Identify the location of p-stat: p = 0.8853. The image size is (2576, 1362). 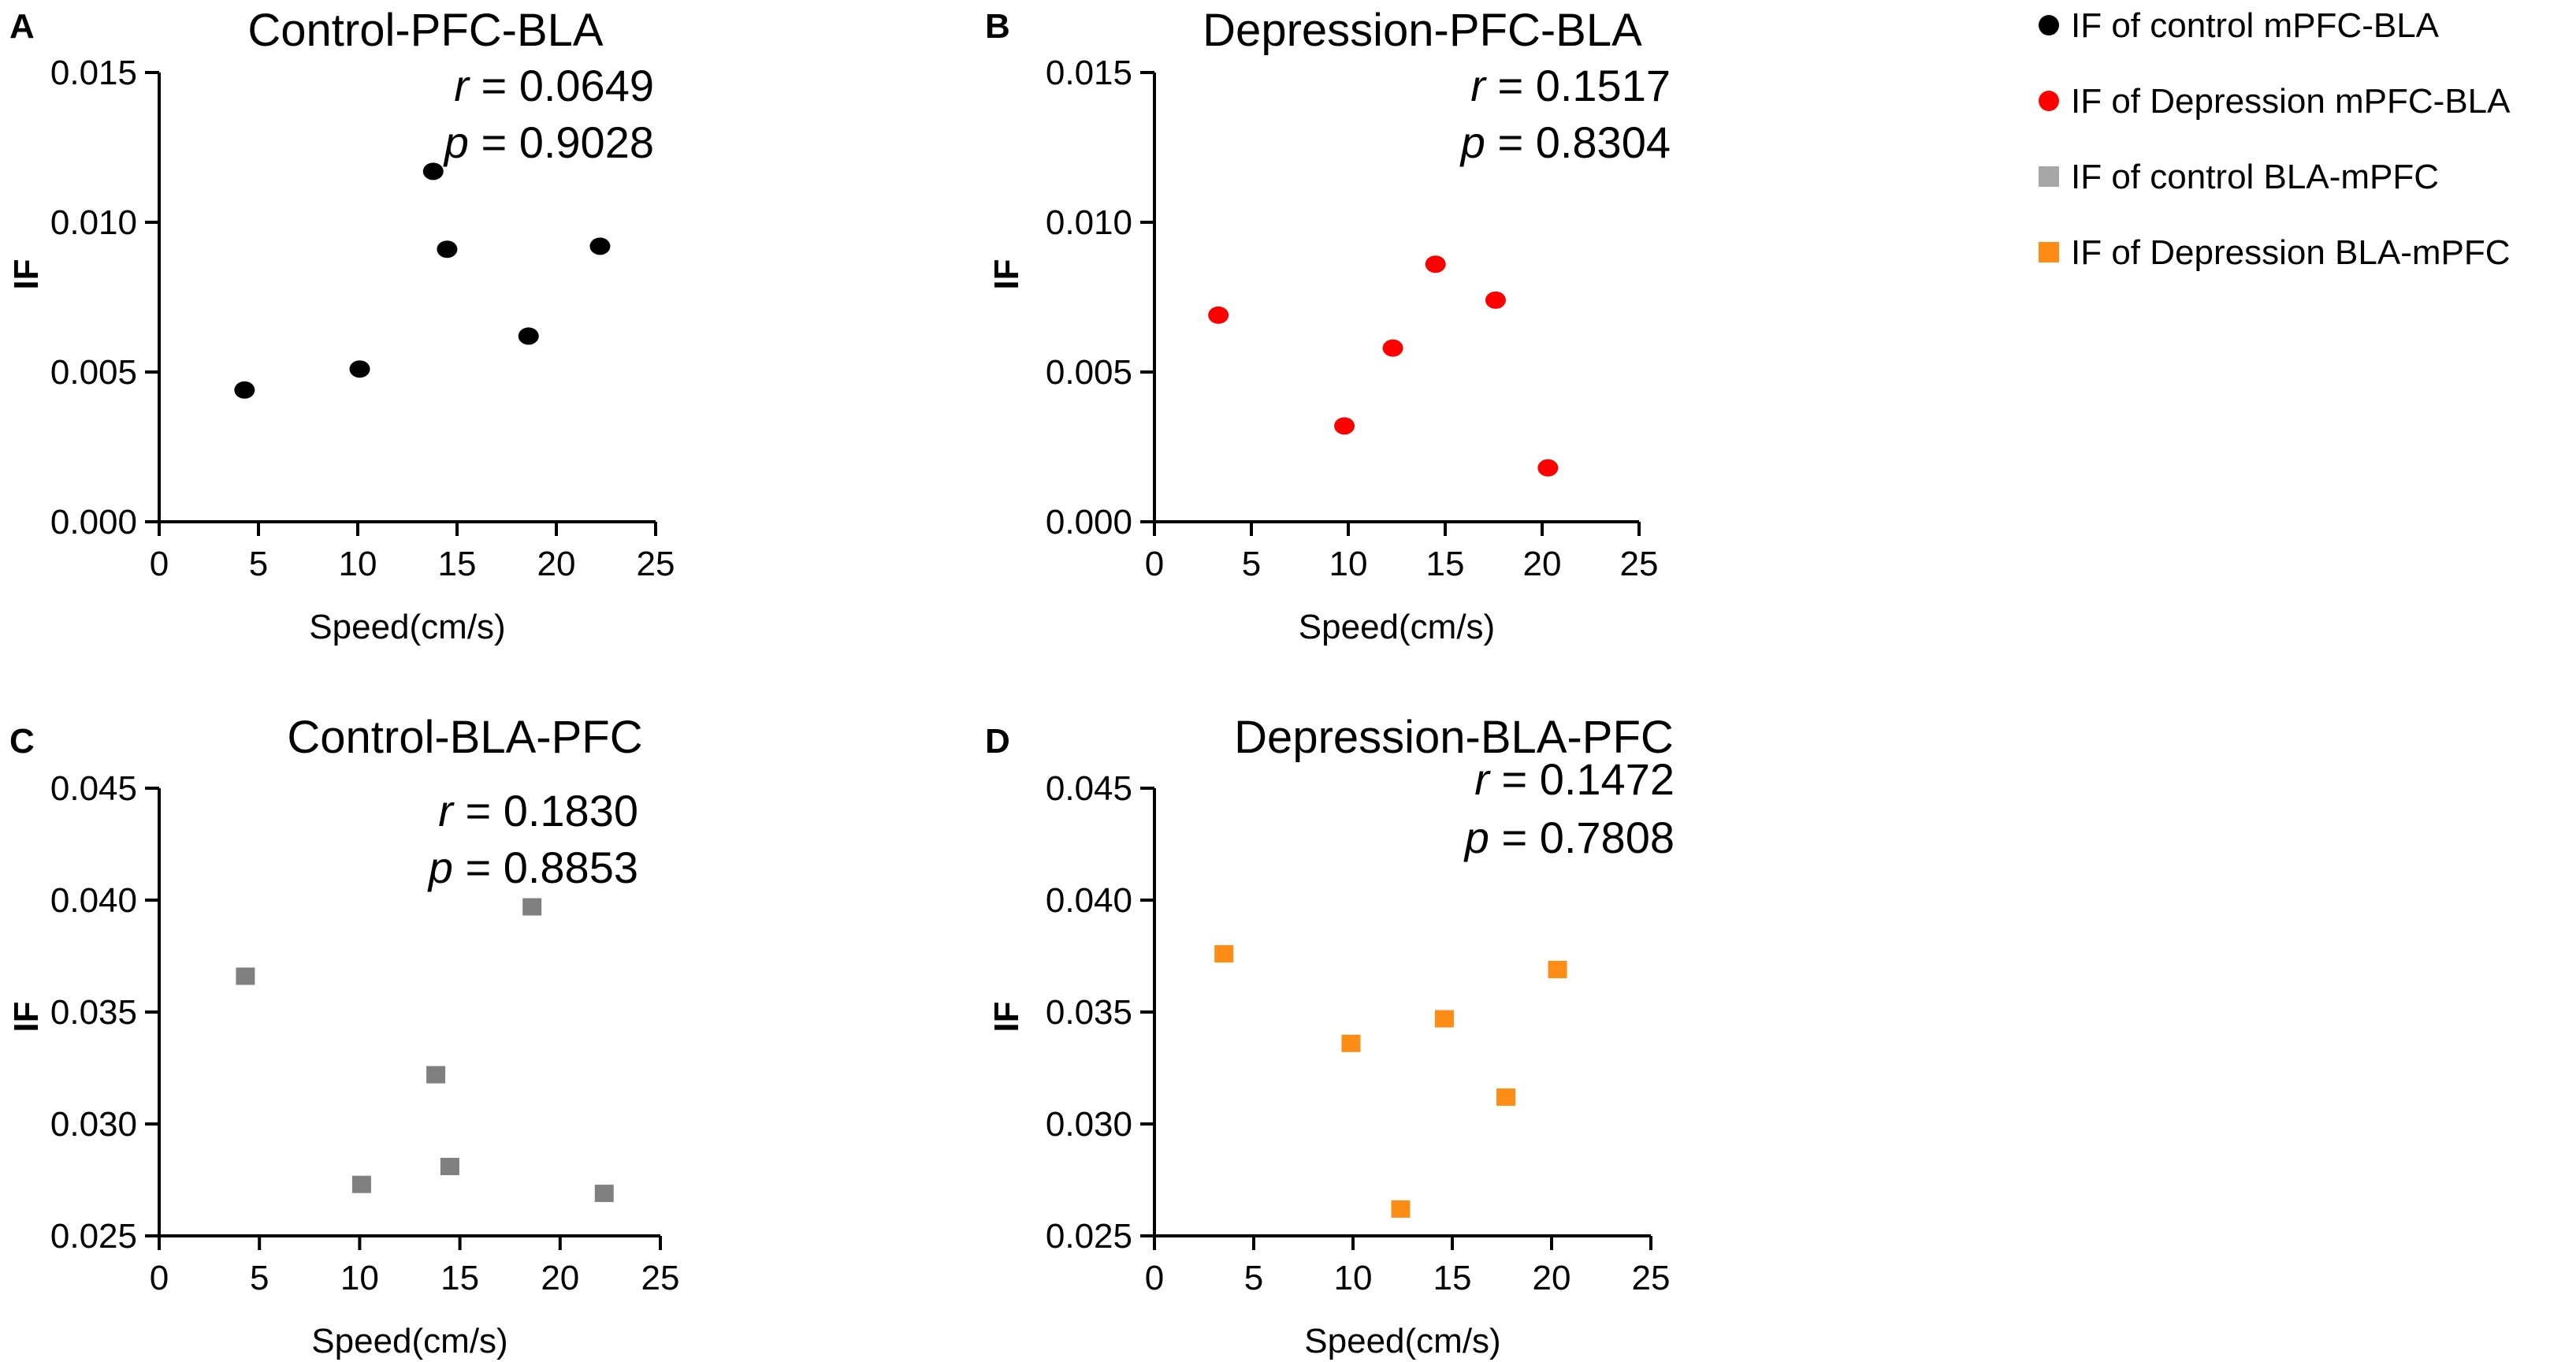
(532, 868).